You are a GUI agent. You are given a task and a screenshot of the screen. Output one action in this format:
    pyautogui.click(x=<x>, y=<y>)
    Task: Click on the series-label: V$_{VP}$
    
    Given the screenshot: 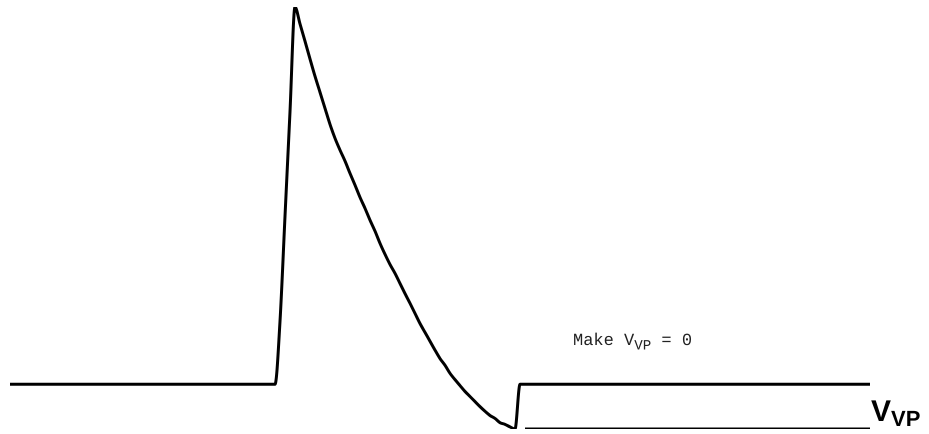 What is the action you would take?
    pyautogui.click(x=895, y=413)
    